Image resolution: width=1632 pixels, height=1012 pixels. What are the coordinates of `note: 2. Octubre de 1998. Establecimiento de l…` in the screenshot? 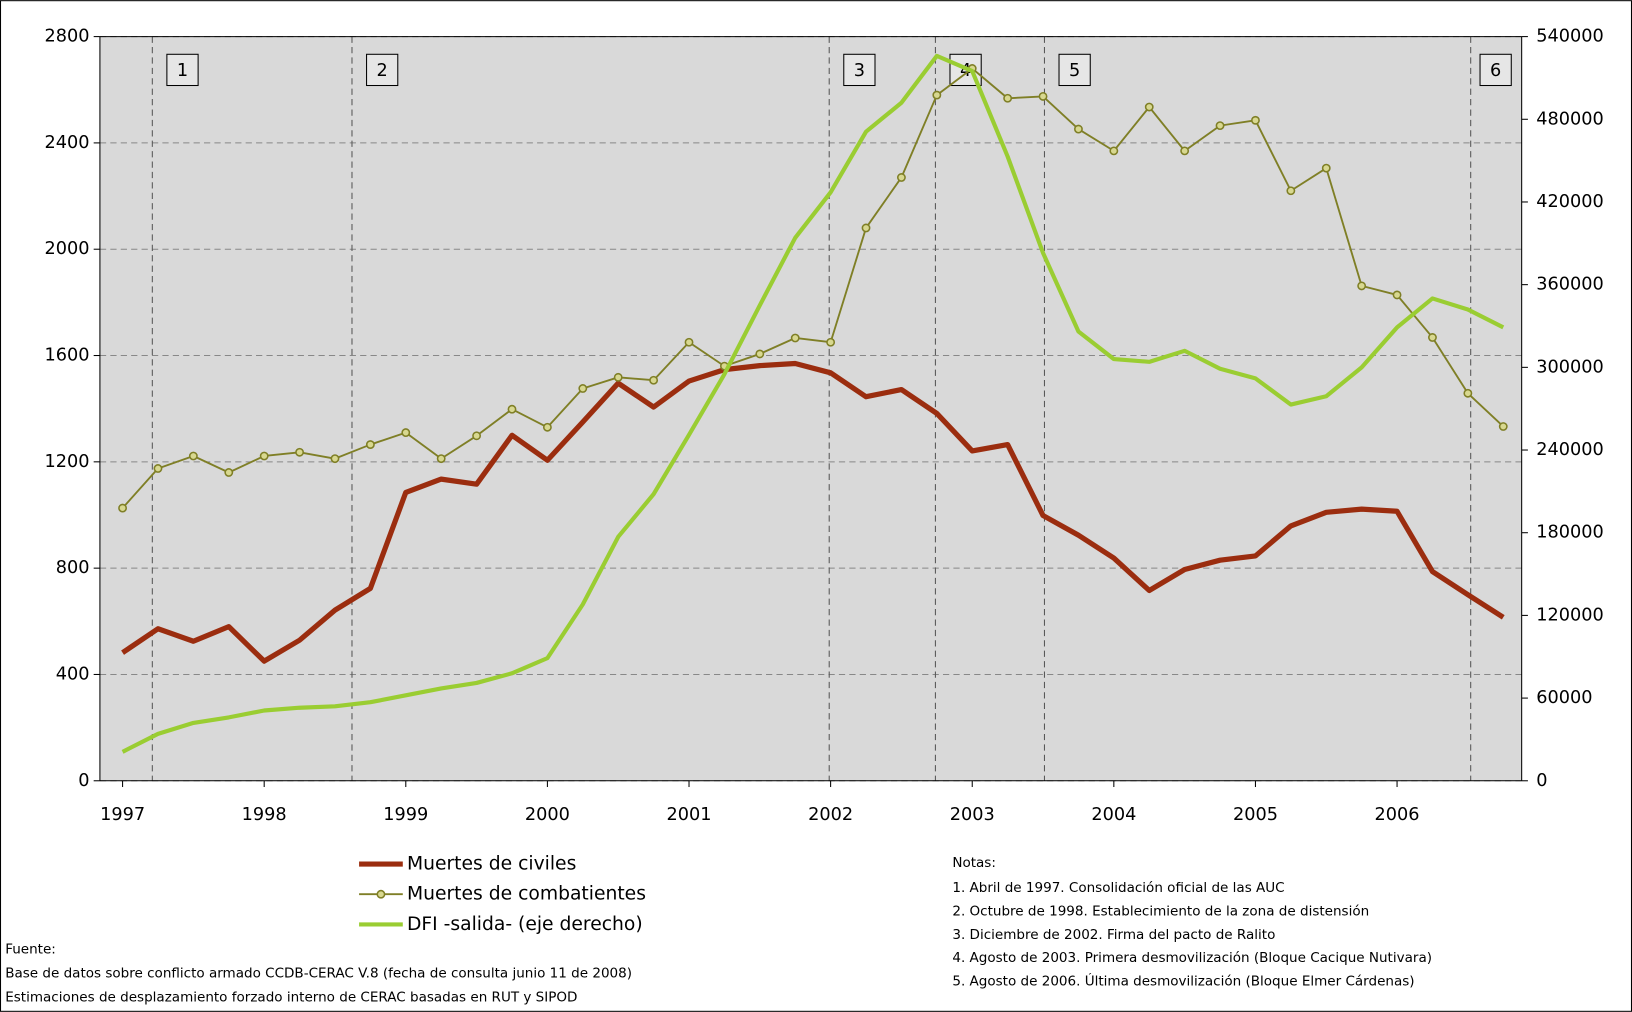 It's located at (1160, 911).